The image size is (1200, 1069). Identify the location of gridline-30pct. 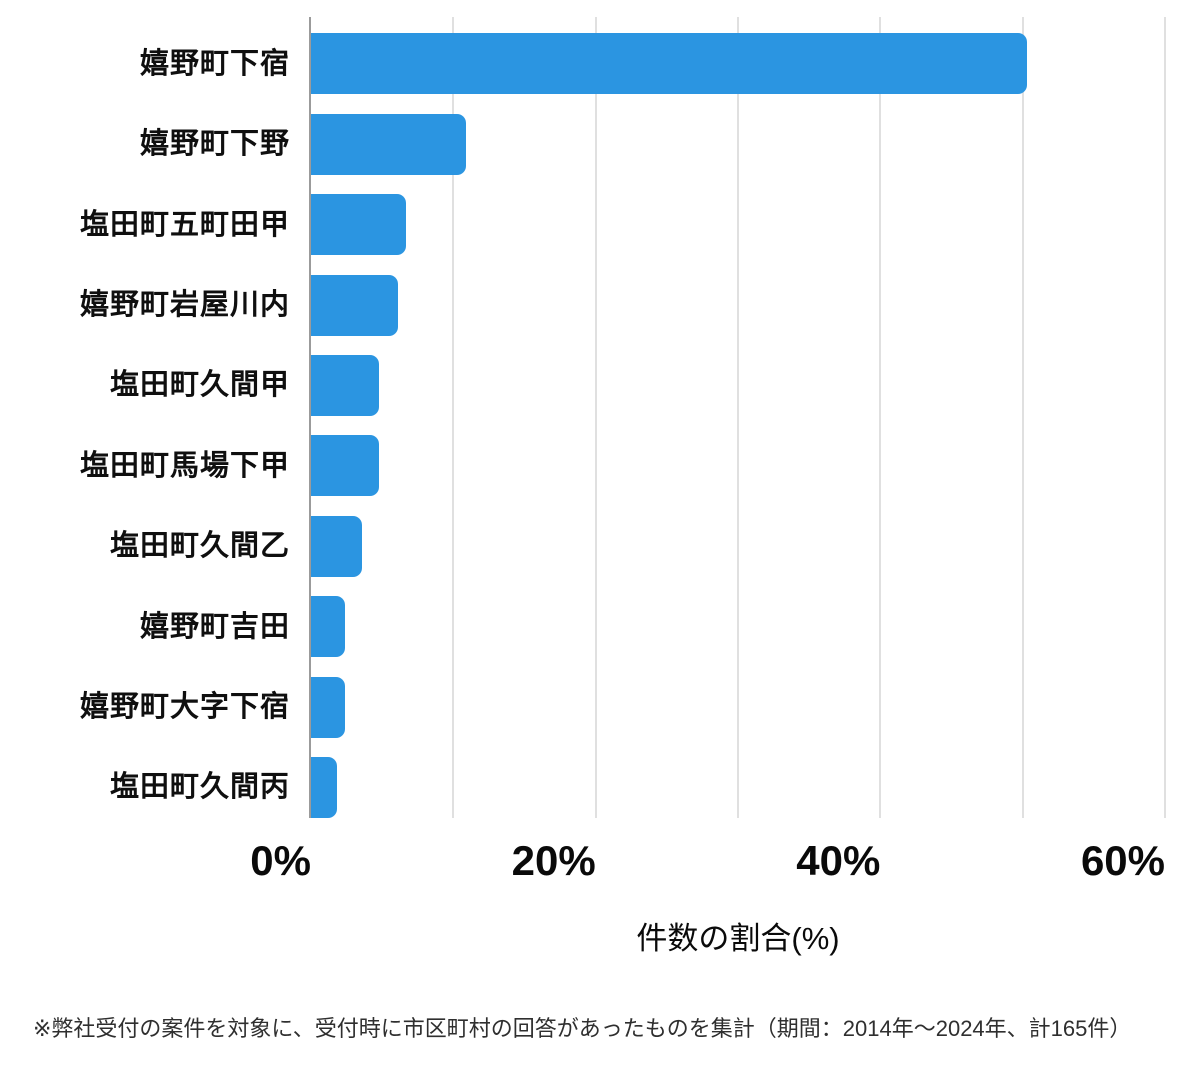
(738, 417).